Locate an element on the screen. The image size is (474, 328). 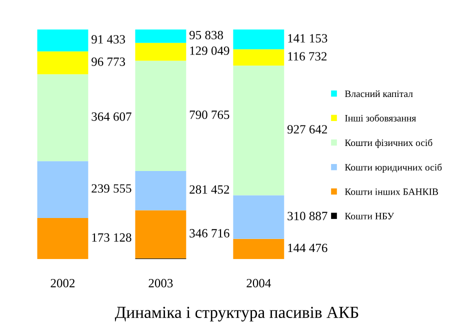
legend-label: Інші зобовязання is located at coordinates (380, 118).